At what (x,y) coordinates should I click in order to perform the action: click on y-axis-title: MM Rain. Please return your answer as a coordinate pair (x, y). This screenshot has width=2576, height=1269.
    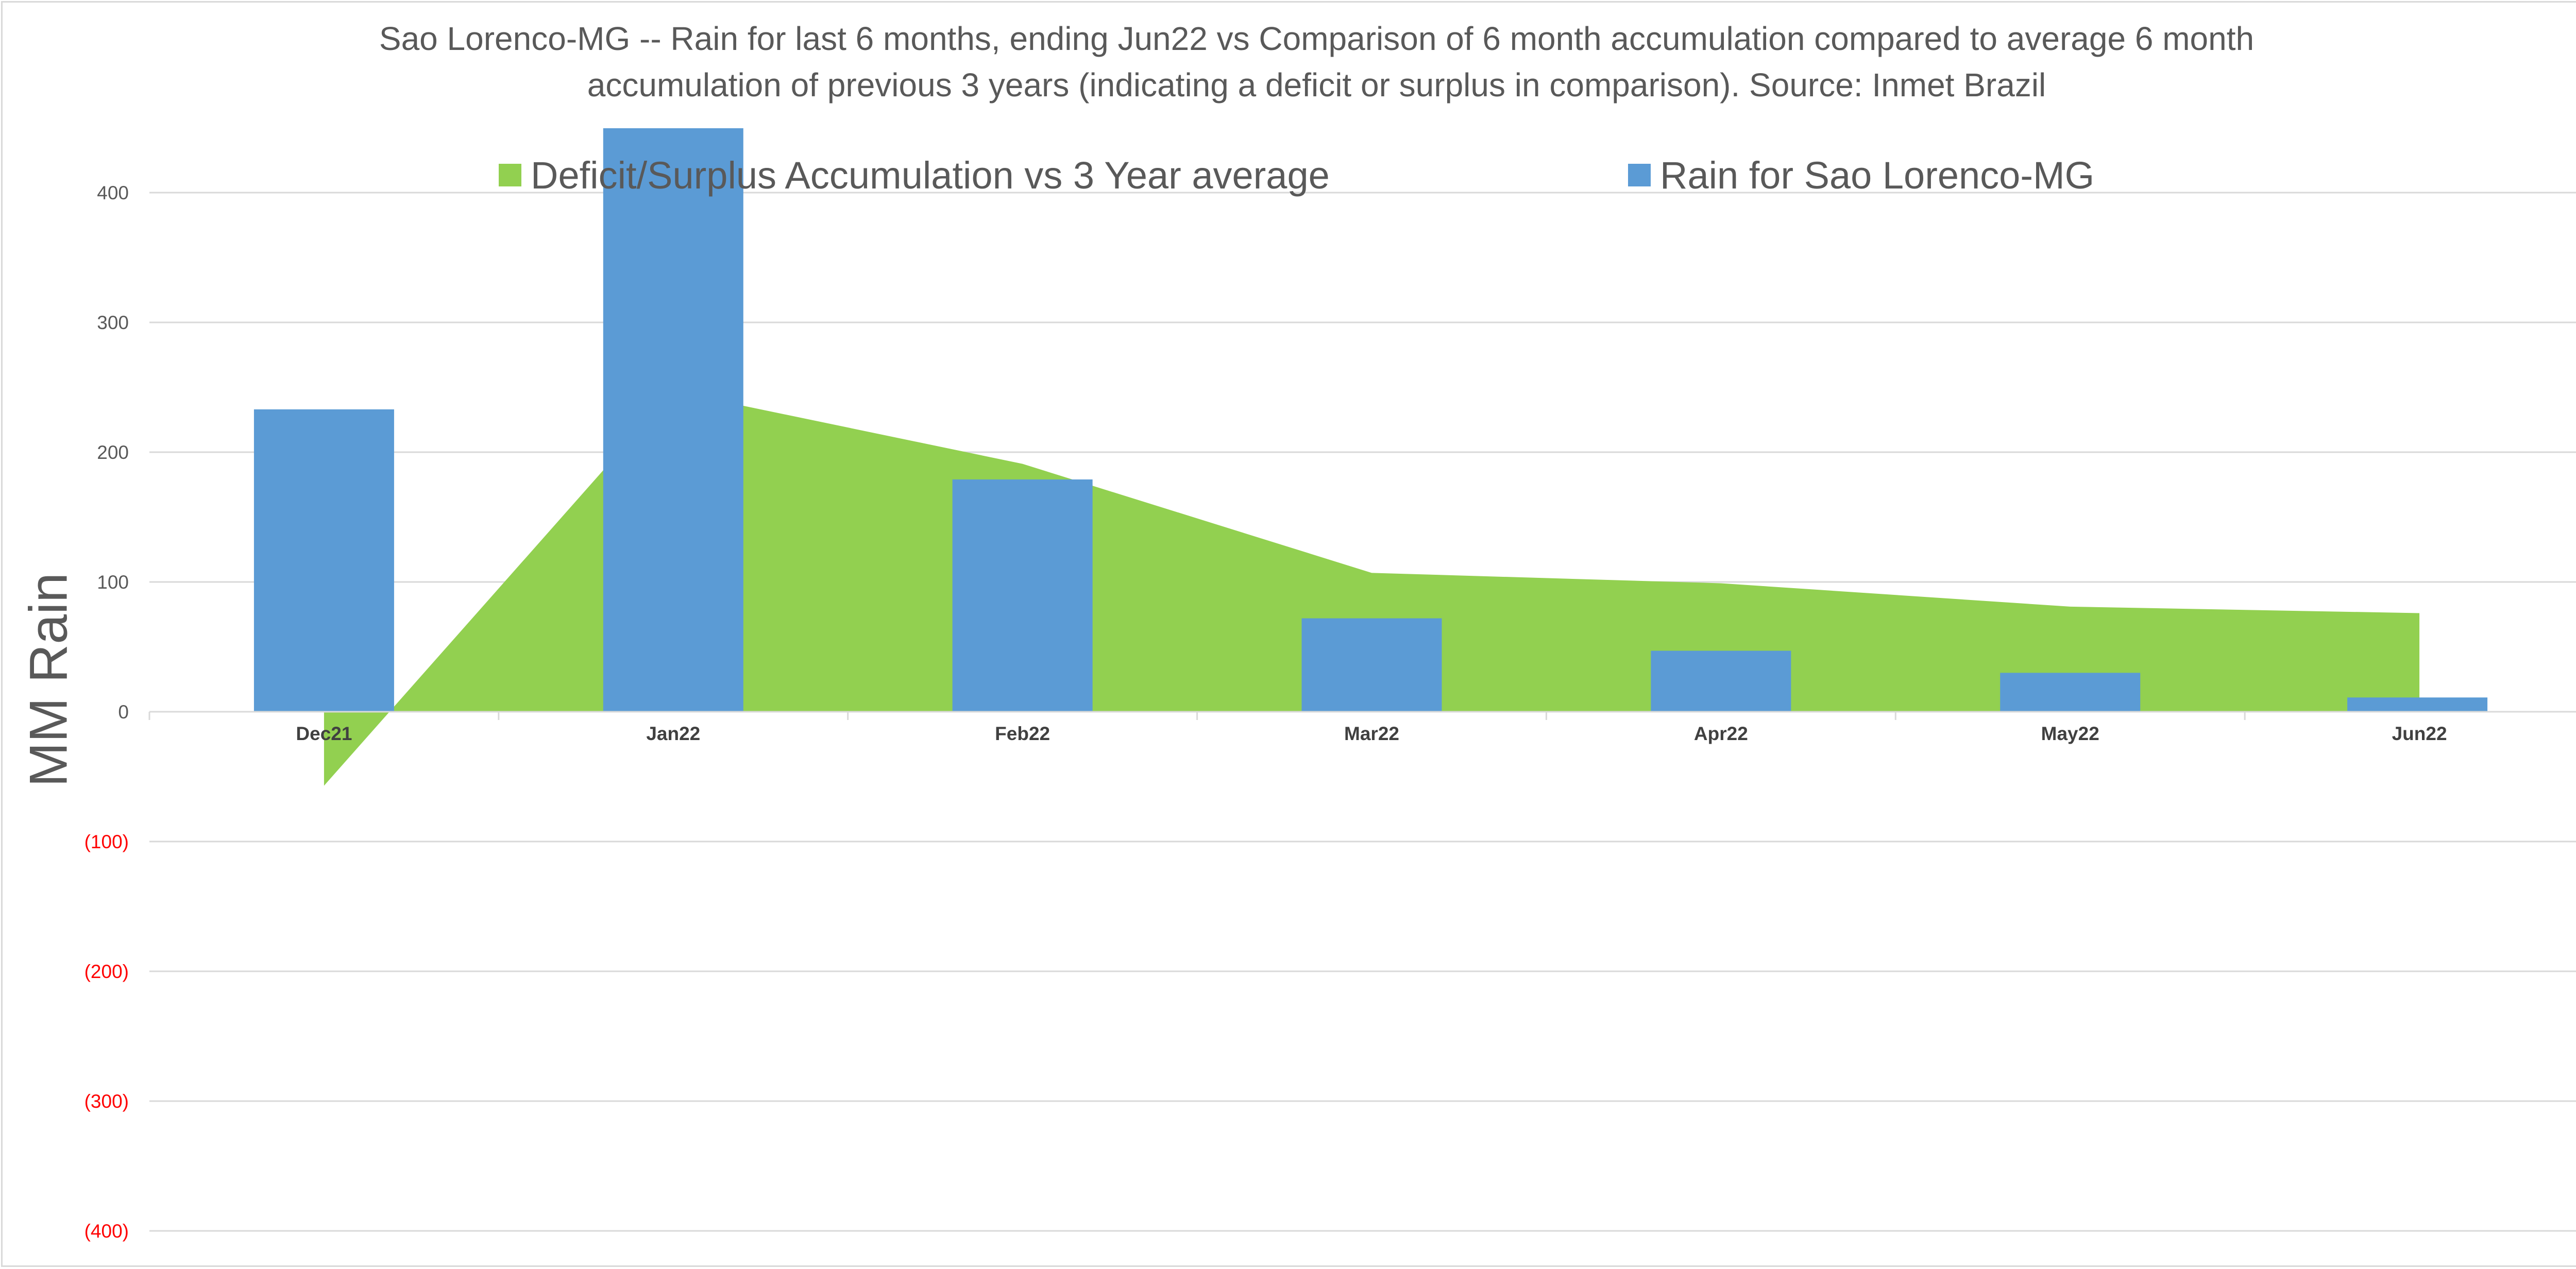
    Looking at the image, I should click on (49, 679).